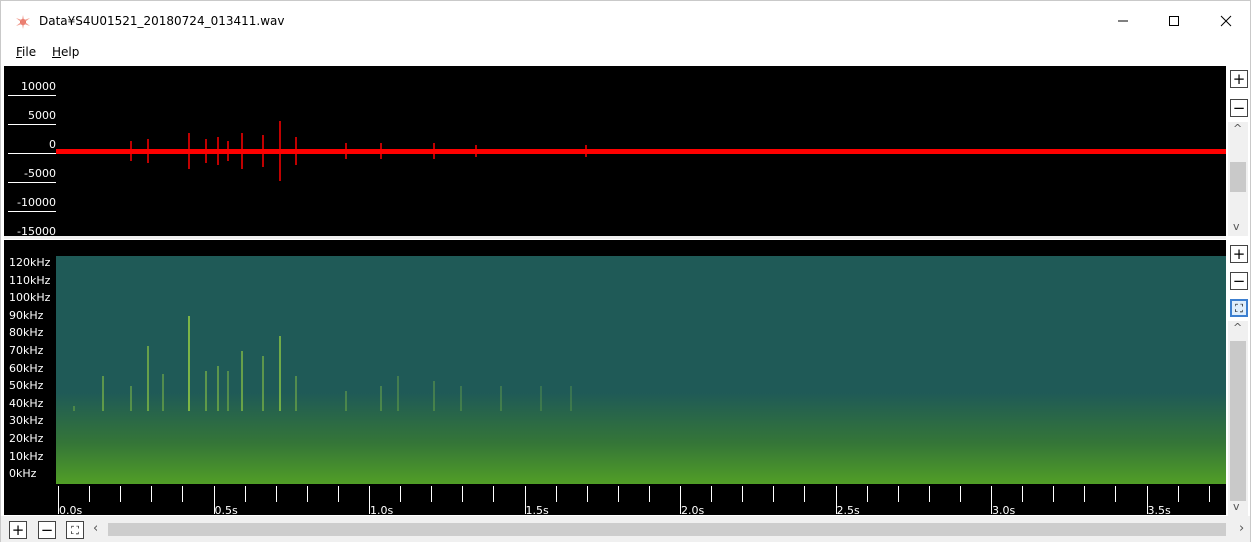  What do you see at coordinates (1242, 528) in the screenshot?
I see `scroll-right-icon: ›` at bounding box center [1242, 528].